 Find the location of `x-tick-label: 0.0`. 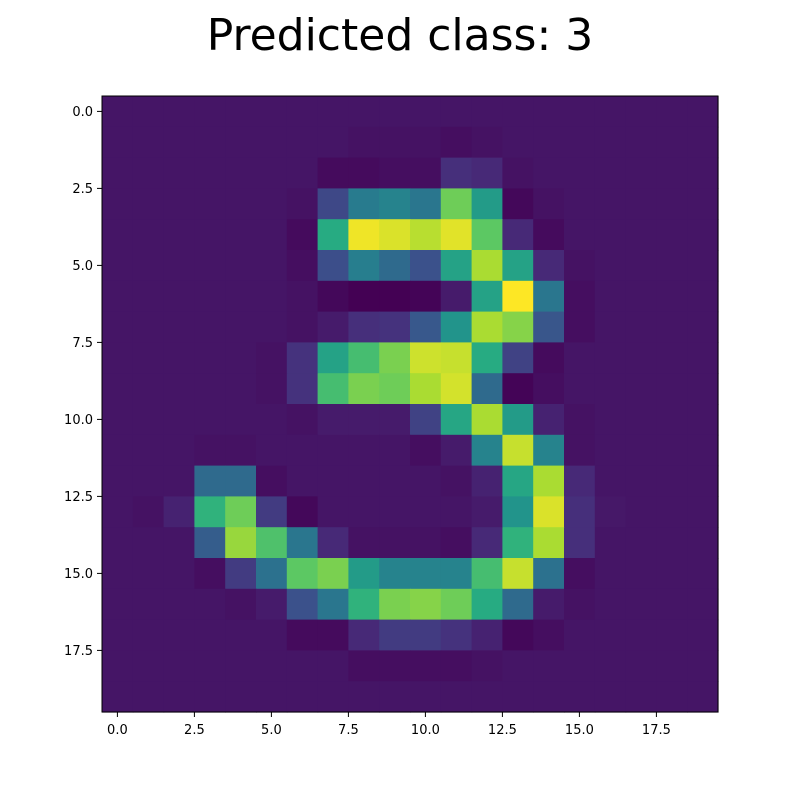

x-tick-label: 0.0 is located at coordinates (117, 730).